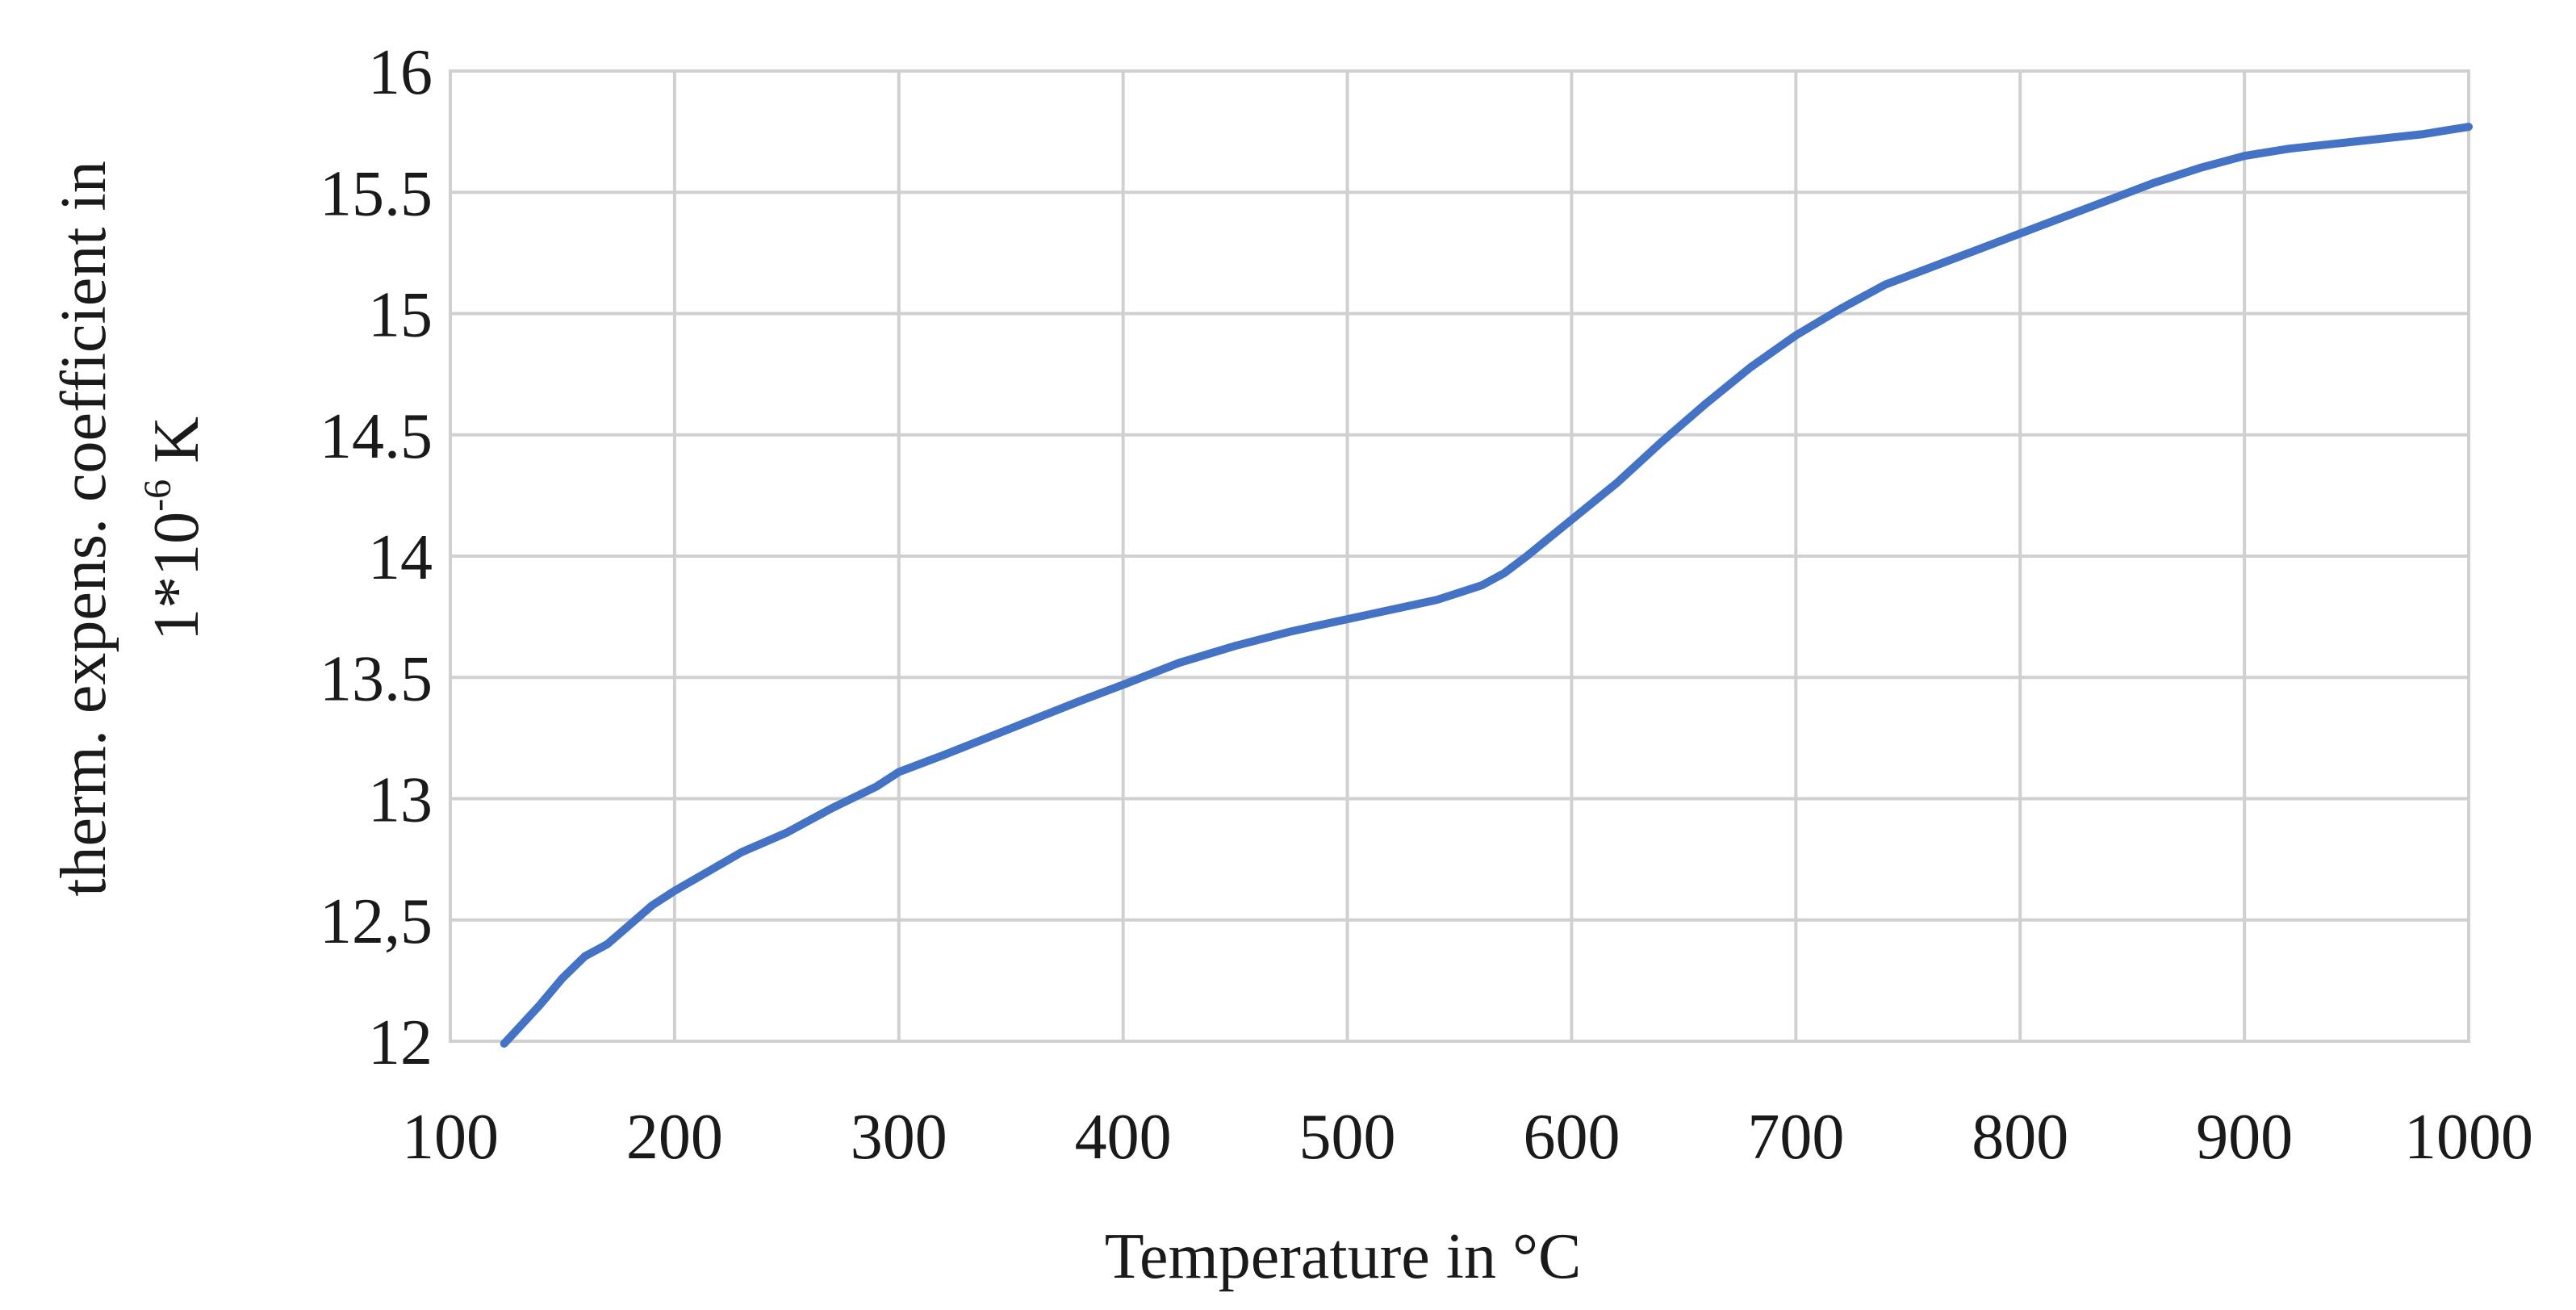 This screenshot has height=1310, width=2576. I want to click on y-tick-label: 14.5, so click(376, 436).